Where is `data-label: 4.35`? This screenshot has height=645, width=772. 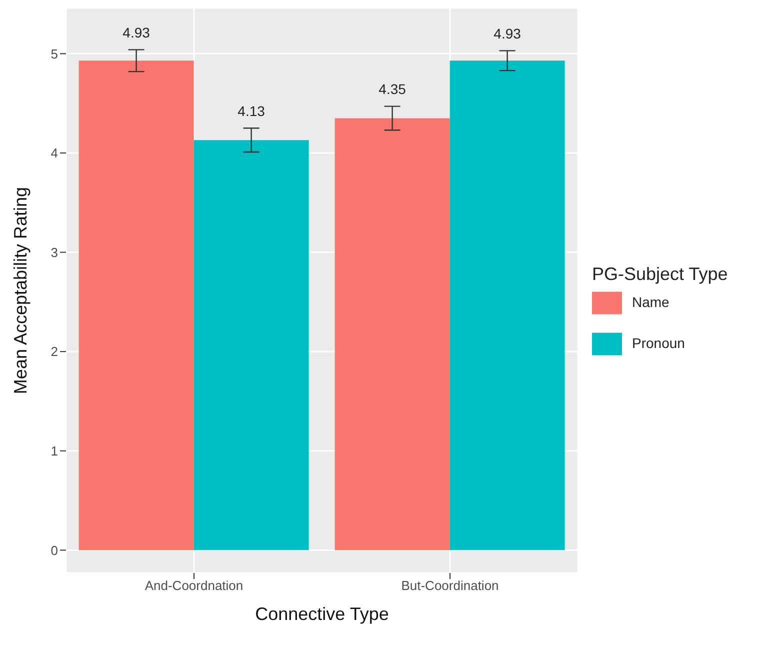
data-label: 4.35 is located at coordinates (392, 88).